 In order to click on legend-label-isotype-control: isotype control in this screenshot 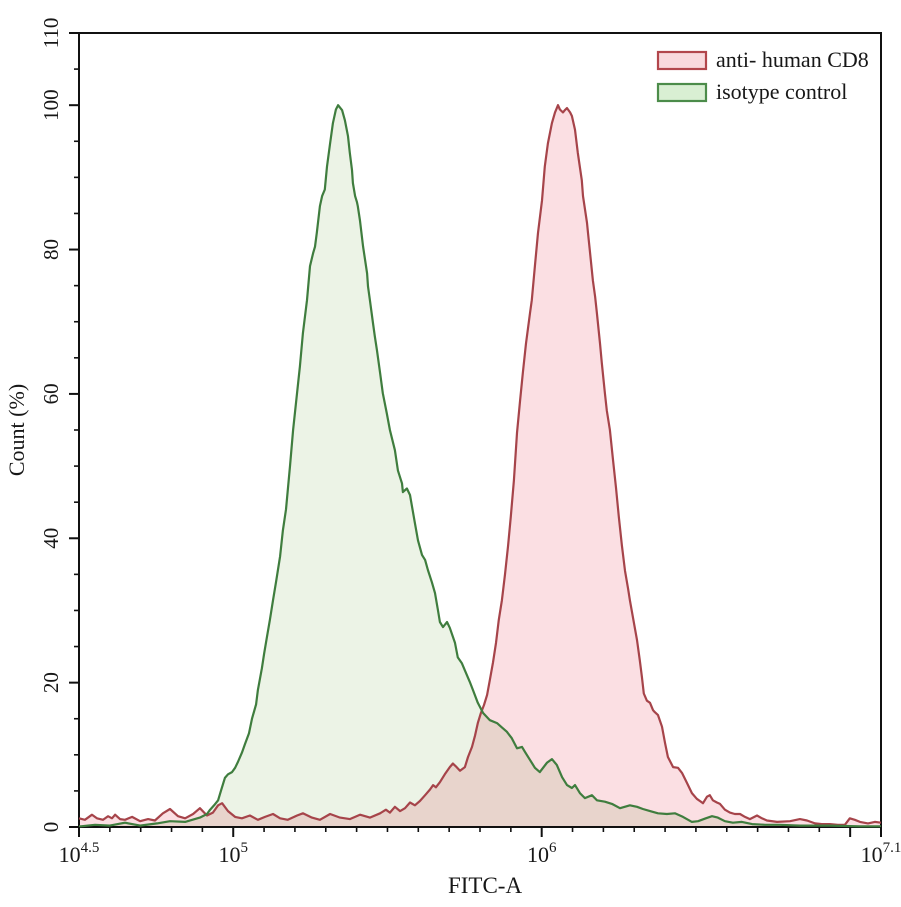, I will do `click(781, 91)`.